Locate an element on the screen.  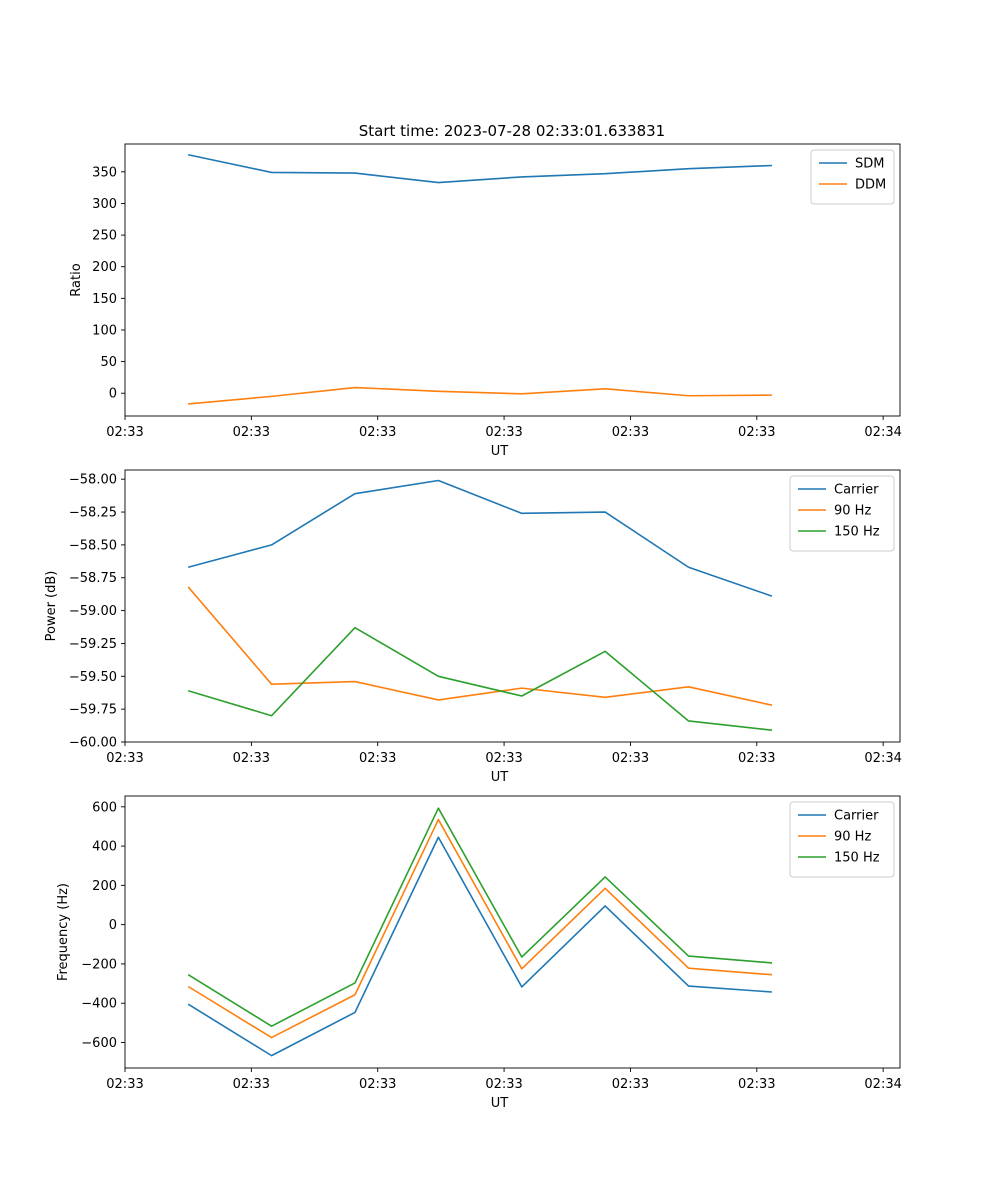
y-tick-label: 400 is located at coordinates (104, 847).